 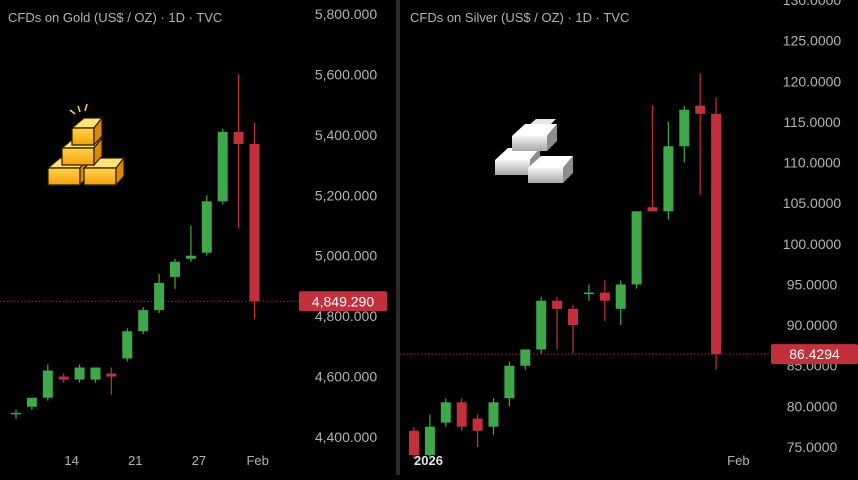 I want to click on gold-last-price-tag, so click(x=343, y=301).